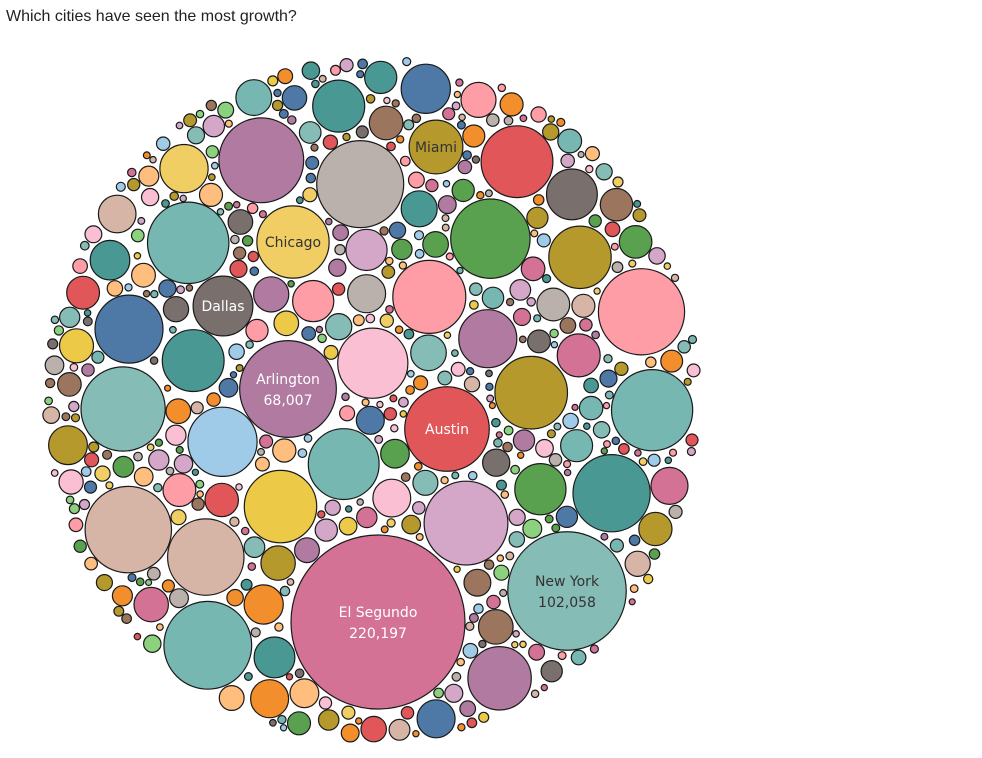 Image resolution: width=982 pixels, height=758 pixels. Describe the element at coordinates (436, 147) in the screenshot. I see `bubble-miami` at that location.